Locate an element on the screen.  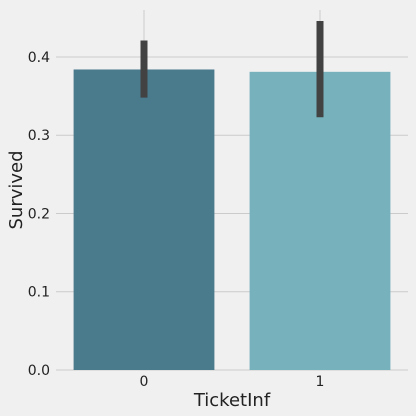
x-axis-label: TicketInf is located at coordinates (232, 400).